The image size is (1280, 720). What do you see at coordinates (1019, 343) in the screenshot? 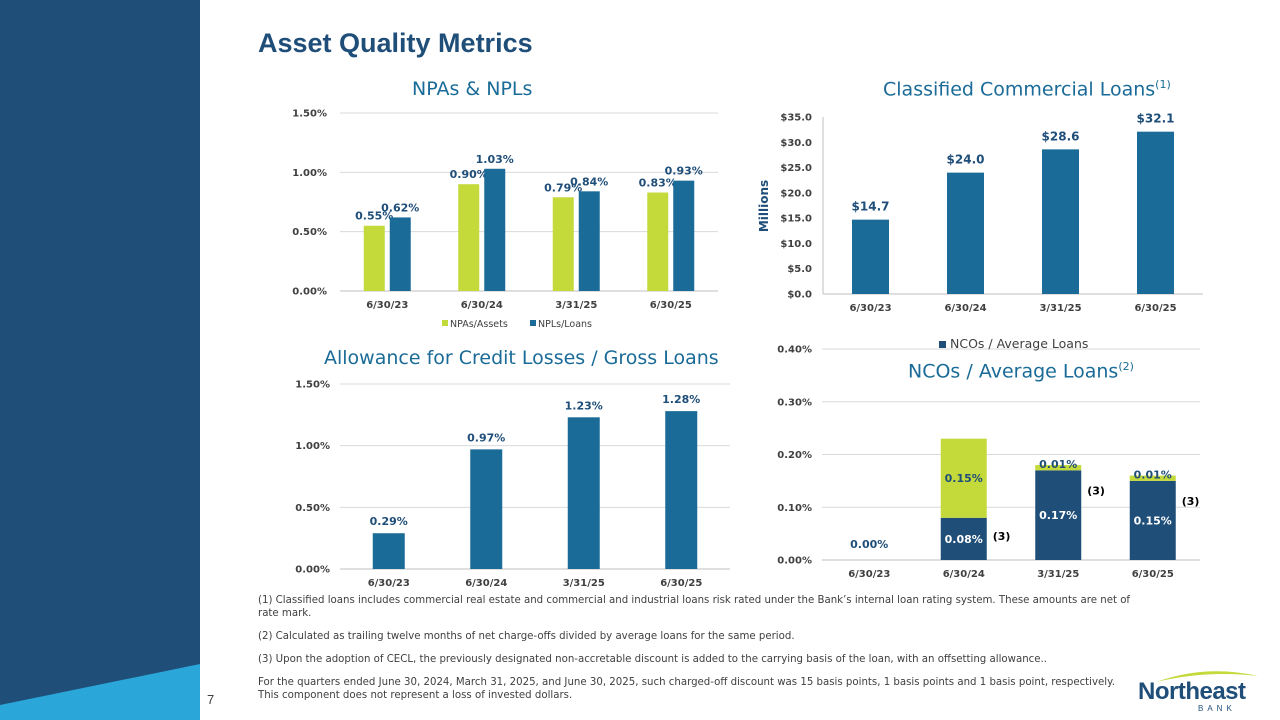
I see `ncos-legend-label: NCOs / Average Loans` at bounding box center [1019, 343].